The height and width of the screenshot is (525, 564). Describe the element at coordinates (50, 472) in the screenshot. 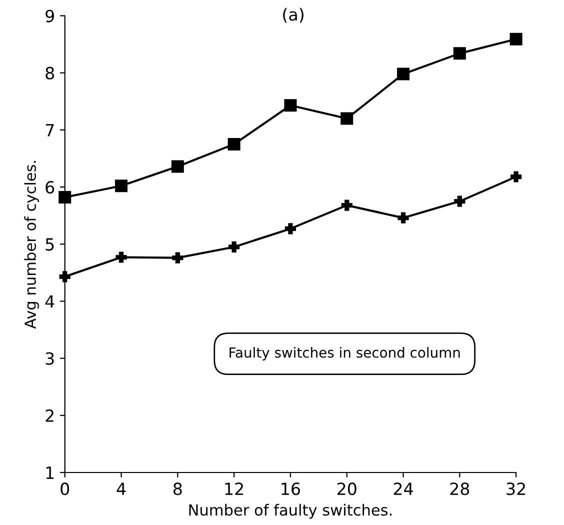

I see `y-tick-label: 1` at that location.